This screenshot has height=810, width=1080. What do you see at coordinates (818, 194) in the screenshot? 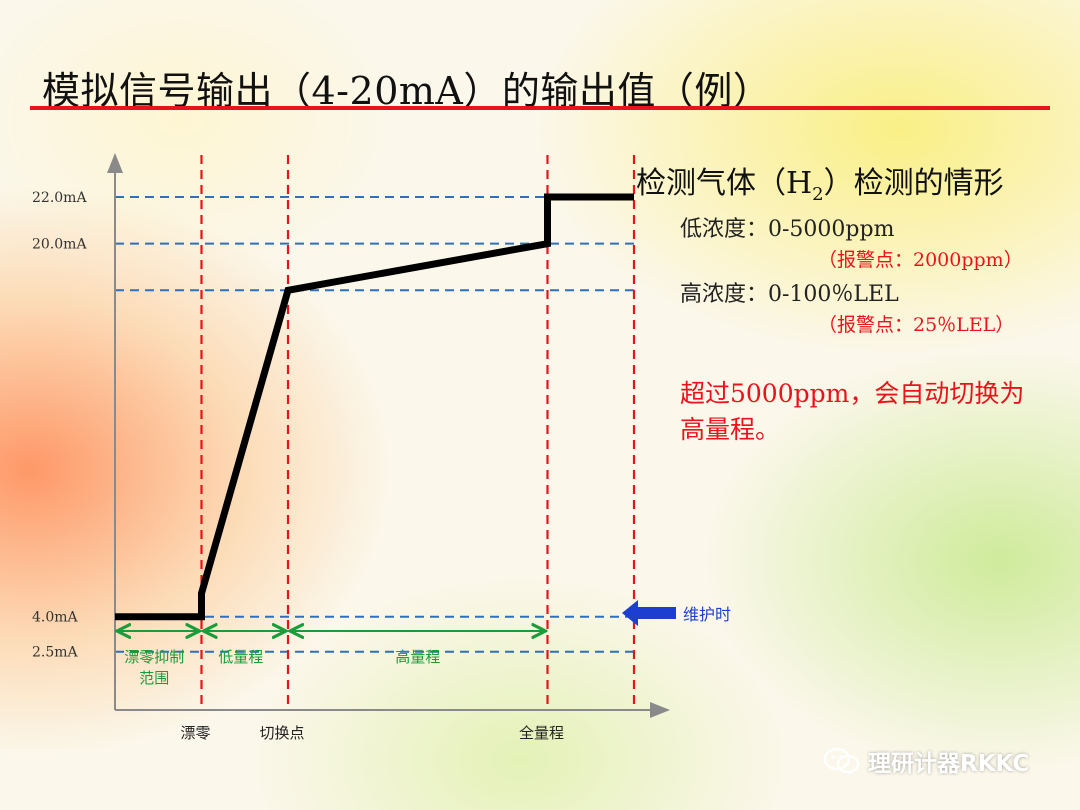
I see `heading-subscript: 2` at bounding box center [818, 194].